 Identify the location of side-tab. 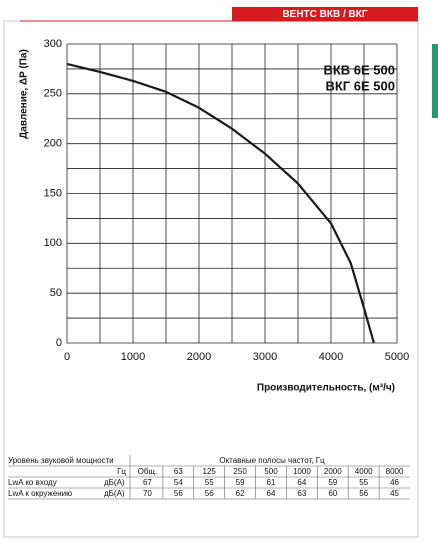
(435, 81).